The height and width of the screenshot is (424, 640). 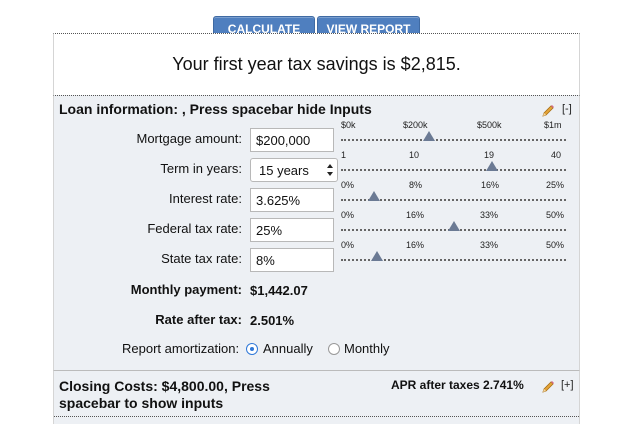 I want to click on federal-tax-rate-input: 25%, so click(x=292, y=230).